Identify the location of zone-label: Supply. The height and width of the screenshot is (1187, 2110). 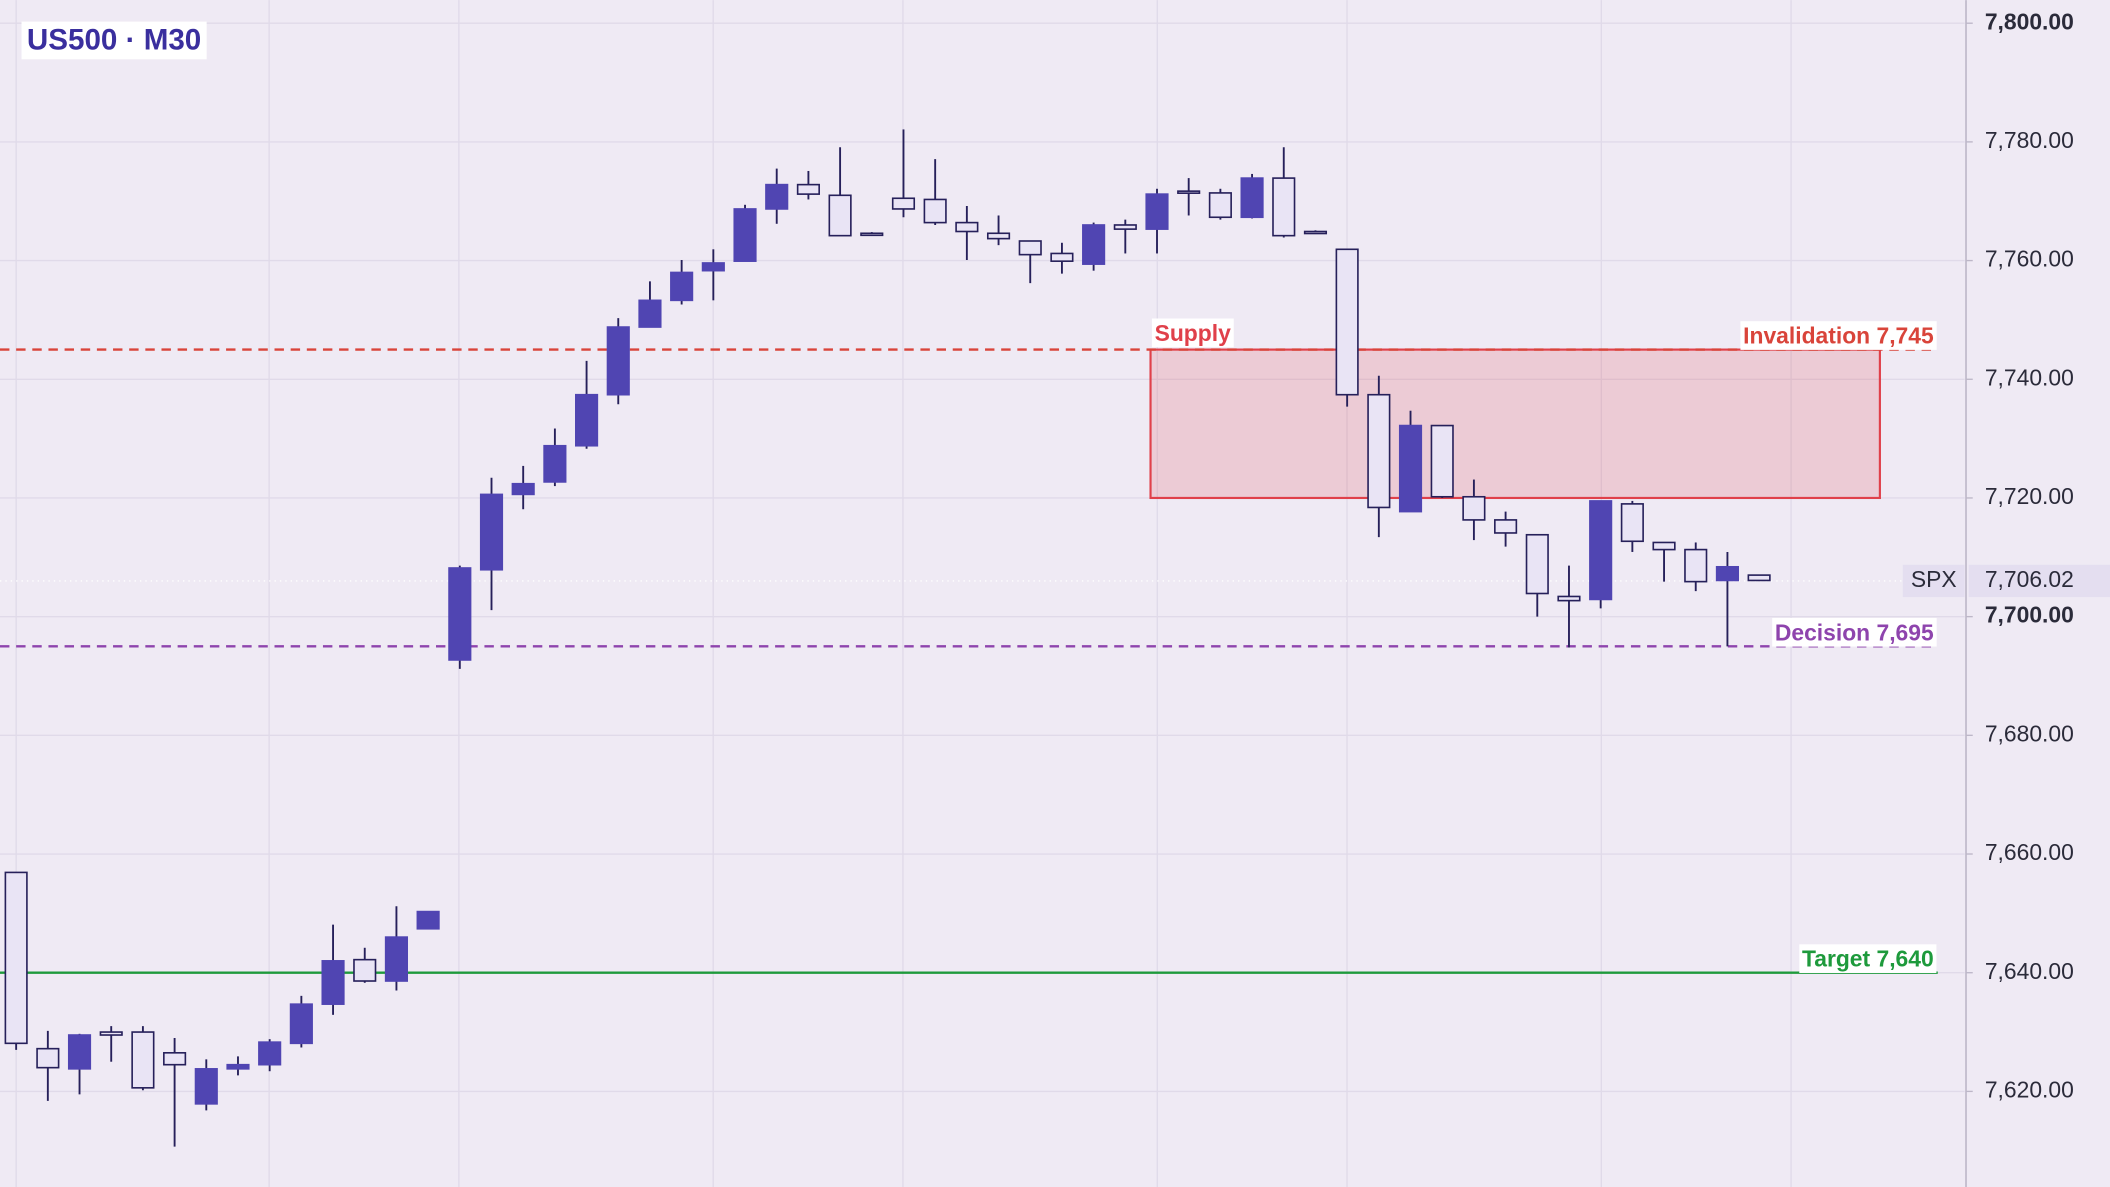
(1193, 333).